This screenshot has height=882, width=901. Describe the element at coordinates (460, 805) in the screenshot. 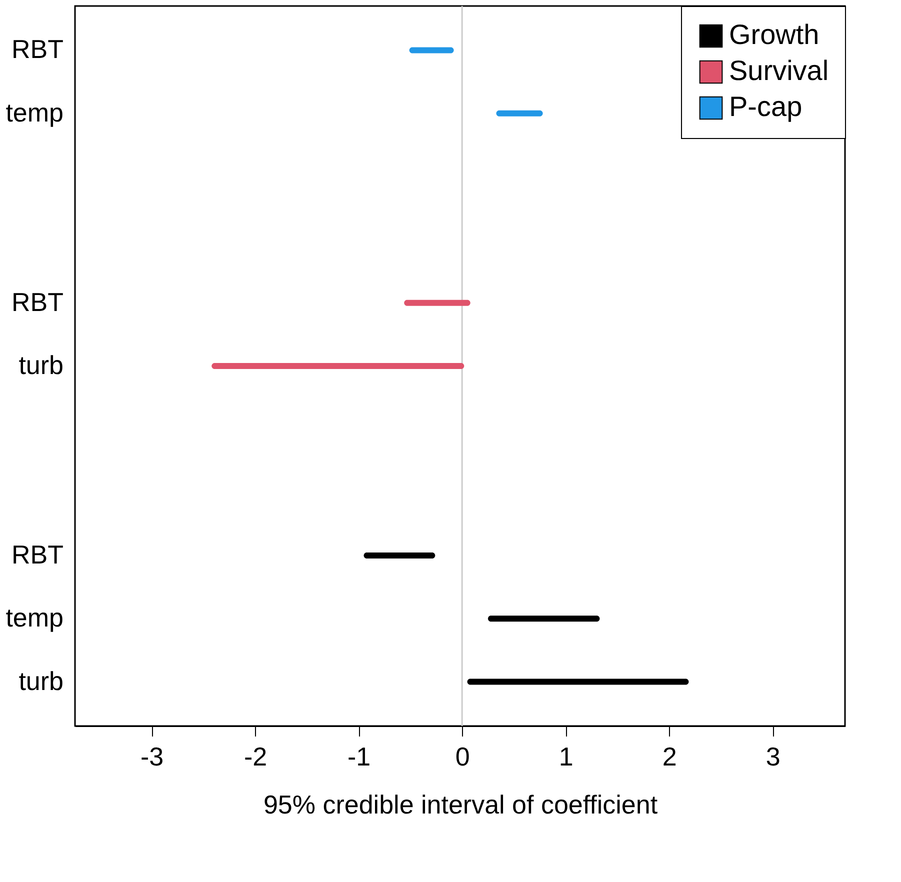

I see `x-axis-title: 95% credible interval of coefficient` at that location.